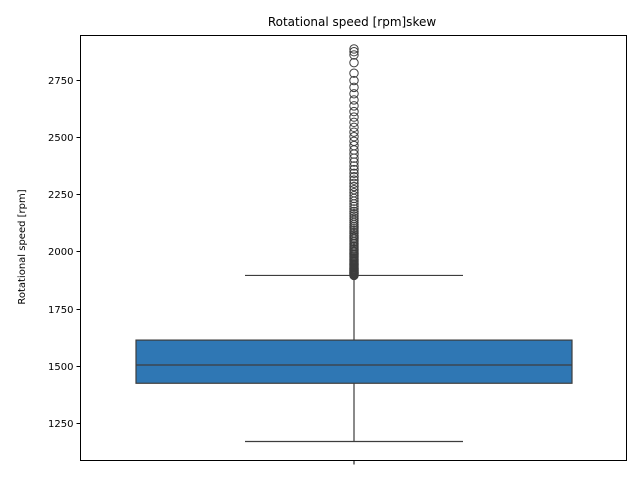 The width and height of the screenshot is (640, 480). What do you see at coordinates (354, 361) in the screenshot?
I see `iqr-box` at bounding box center [354, 361].